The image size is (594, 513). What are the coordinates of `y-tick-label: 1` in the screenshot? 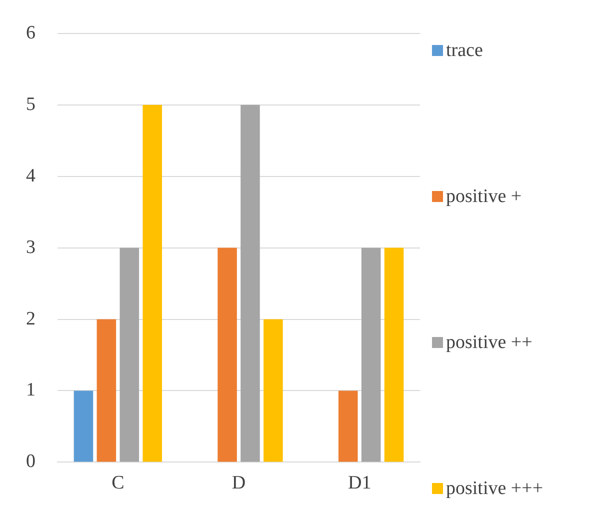 It's located at (31, 390).